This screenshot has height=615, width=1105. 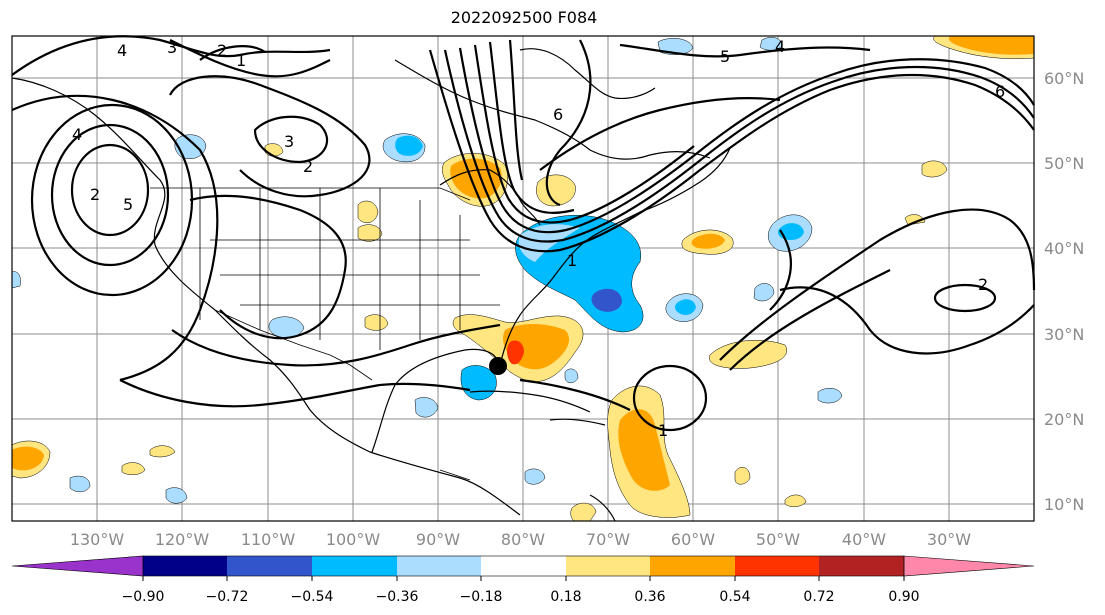 I want to click on colorbar-tick-label: 0.72, so click(x=818, y=597).